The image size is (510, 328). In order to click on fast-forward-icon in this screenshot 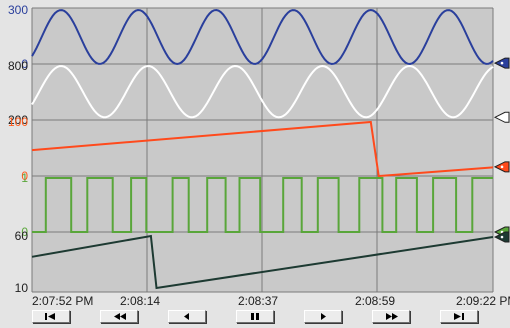, I will do `click(391, 316)`.